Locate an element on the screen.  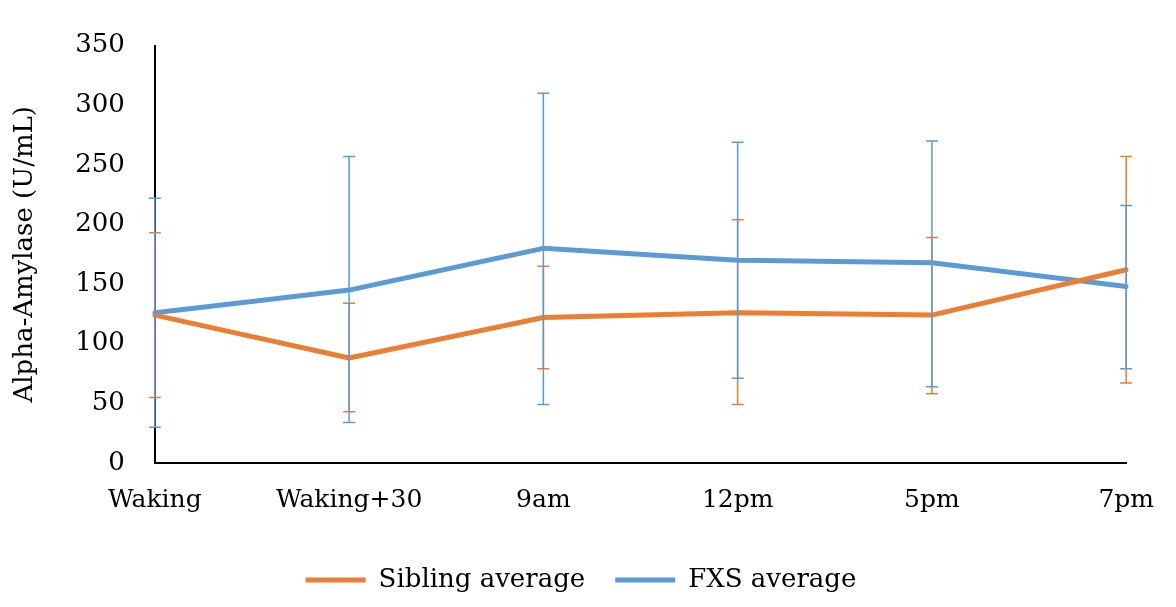
x-tick-label: Waking is located at coordinates (154, 498).